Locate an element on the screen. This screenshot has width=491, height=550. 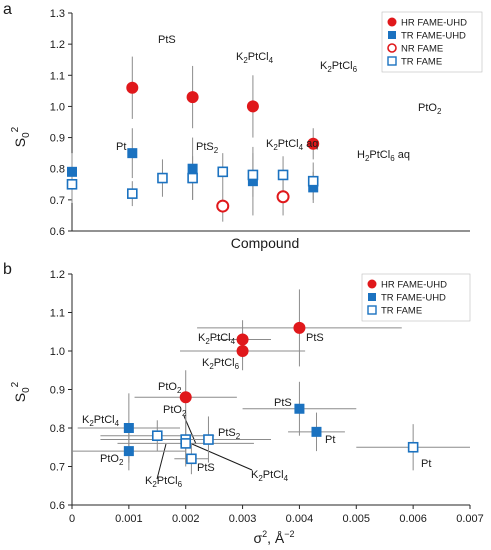
annotation-k2ptcl6-top: K2PtCl6 is located at coordinates (221, 364).